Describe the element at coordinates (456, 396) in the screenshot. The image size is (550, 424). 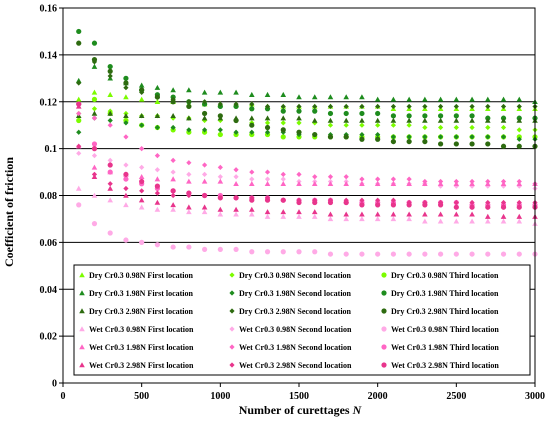
I see `x-tick-label: 2500` at that location.